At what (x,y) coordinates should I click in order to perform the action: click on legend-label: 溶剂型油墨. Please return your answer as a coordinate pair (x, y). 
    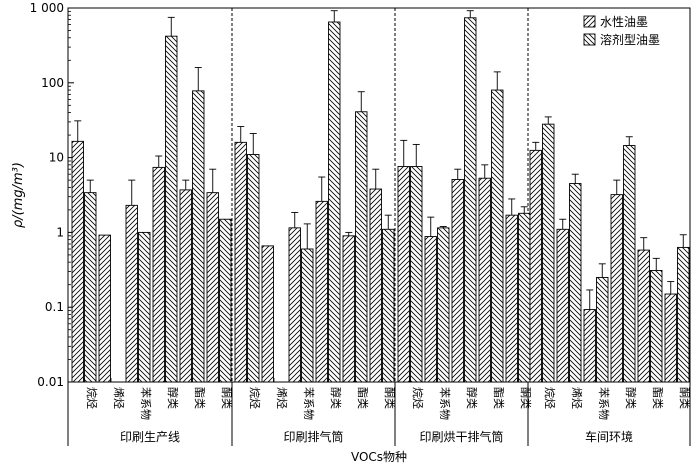
    Looking at the image, I should click on (630, 39).